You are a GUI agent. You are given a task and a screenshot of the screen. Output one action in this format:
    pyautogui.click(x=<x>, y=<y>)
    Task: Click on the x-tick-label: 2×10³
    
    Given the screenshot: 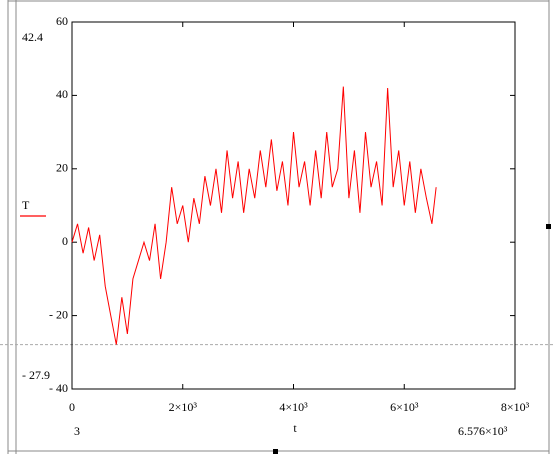 What is the action you would take?
    pyautogui.click(x=183, y=407)
    